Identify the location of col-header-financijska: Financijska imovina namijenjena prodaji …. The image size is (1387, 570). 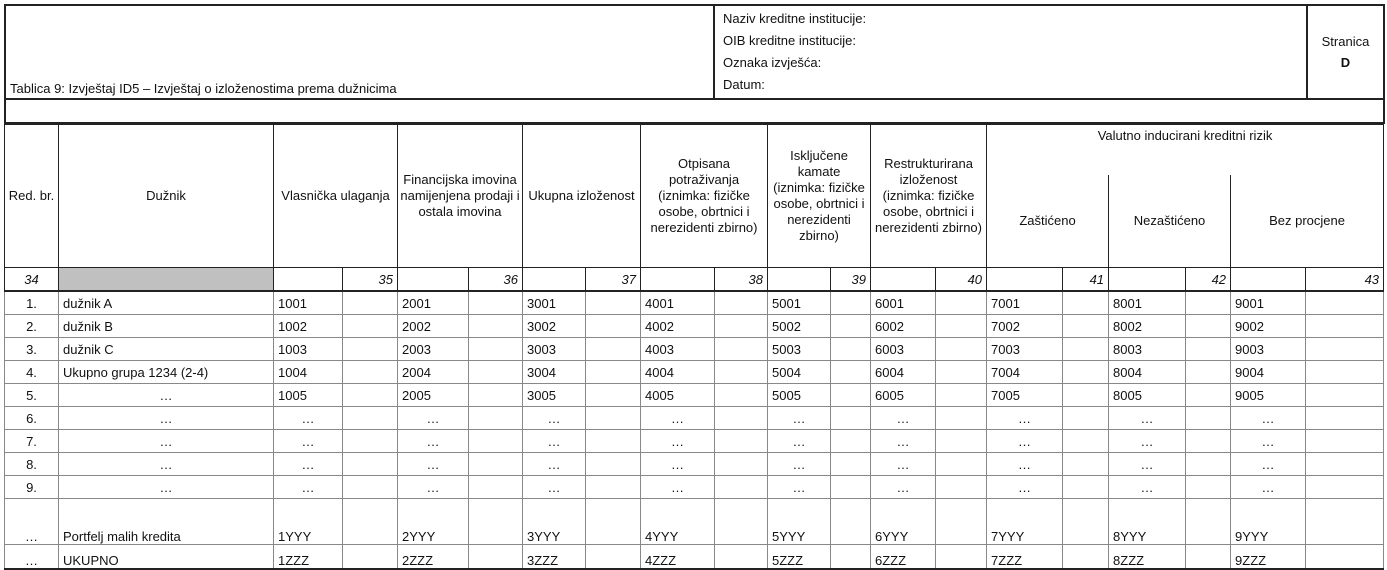
(460, 196).